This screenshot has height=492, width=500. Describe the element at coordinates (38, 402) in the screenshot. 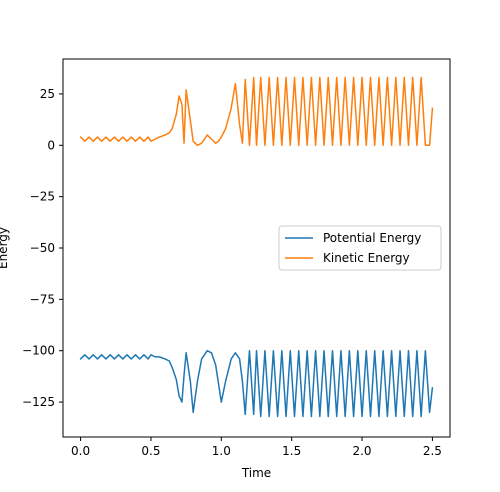

I see `y-tick-label: −125` at that location.